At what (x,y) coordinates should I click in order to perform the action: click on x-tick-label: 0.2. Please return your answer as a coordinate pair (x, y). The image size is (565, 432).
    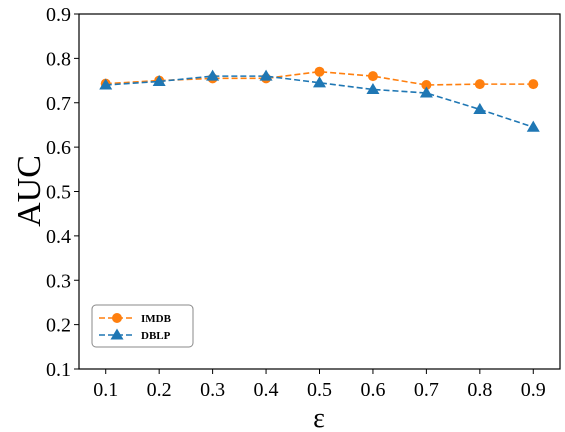
    Looking at the image, I should click on (159, 390).